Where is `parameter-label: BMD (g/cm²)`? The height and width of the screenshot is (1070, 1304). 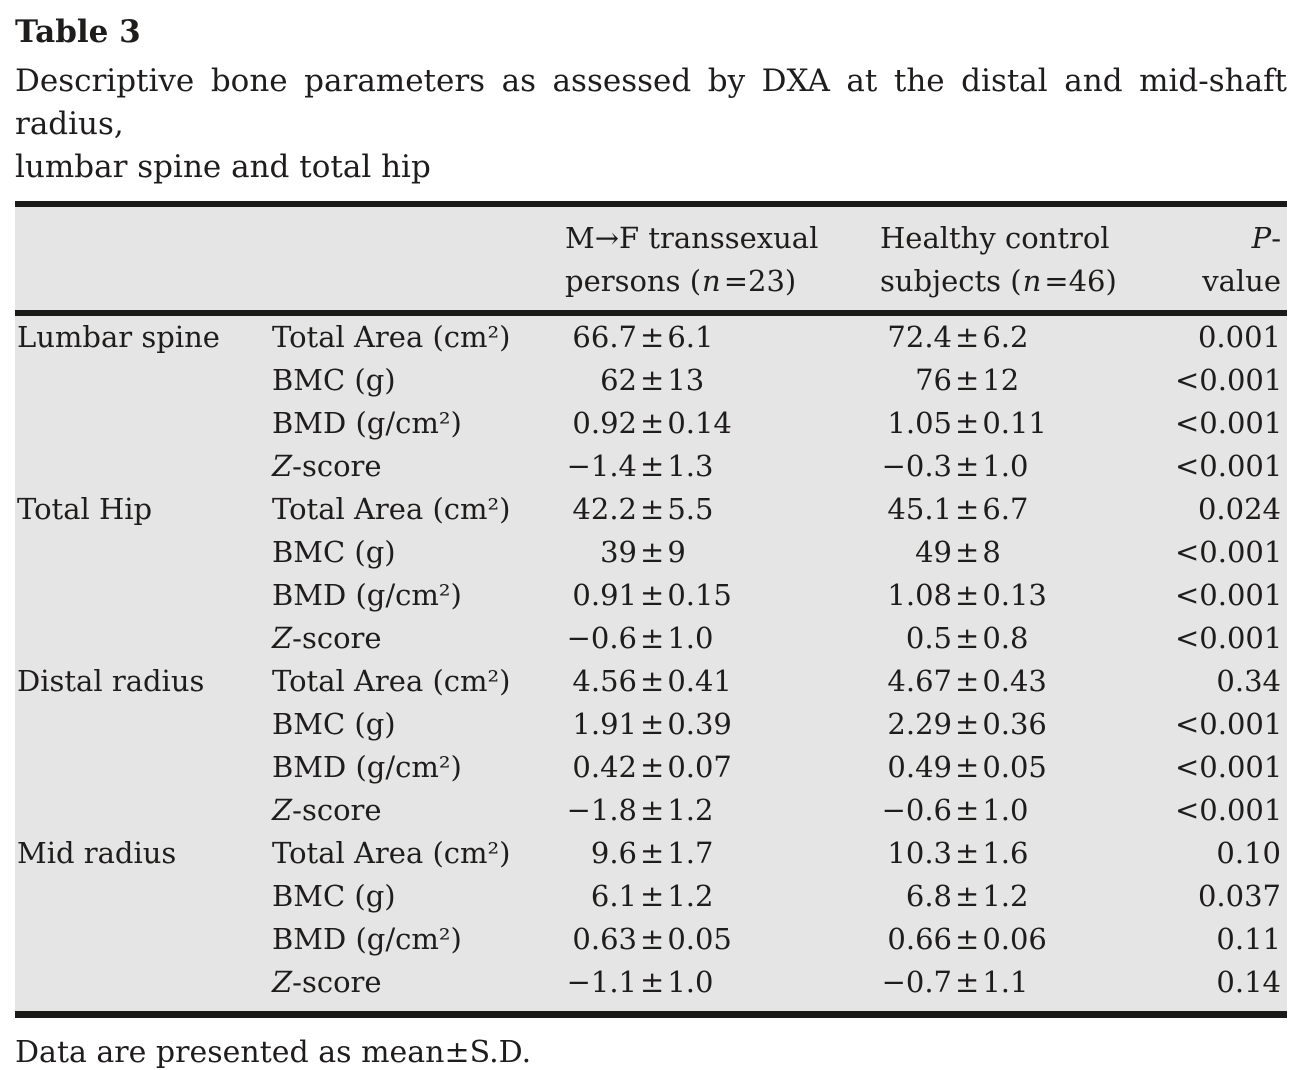
parameter-label: BMD (g/cm²) is located at coordinates (367, 939).